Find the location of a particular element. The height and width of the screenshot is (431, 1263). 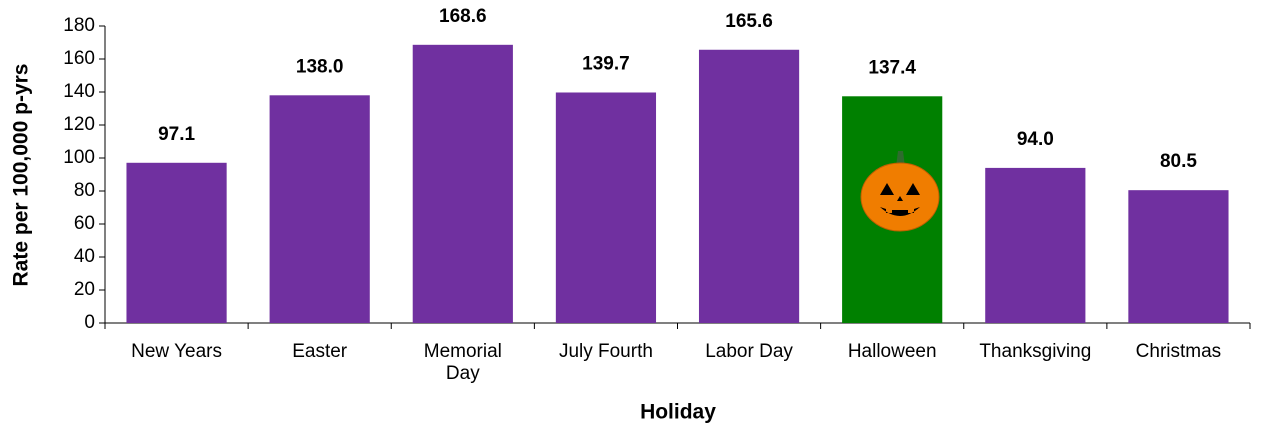

y-tick-label: 0 is located at coordinates (89, 322).